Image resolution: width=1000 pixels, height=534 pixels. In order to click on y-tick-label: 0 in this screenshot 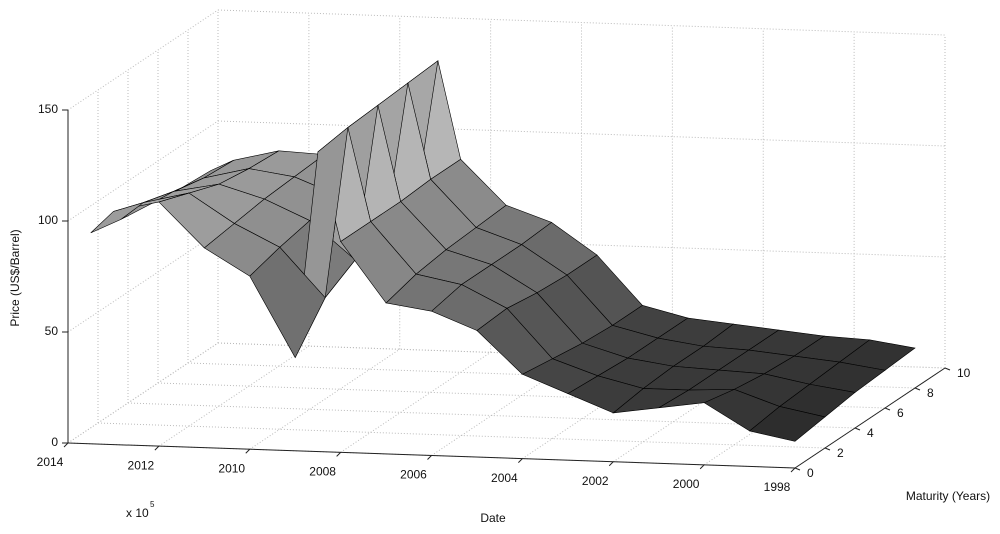, I will do `click(810, 473)`.